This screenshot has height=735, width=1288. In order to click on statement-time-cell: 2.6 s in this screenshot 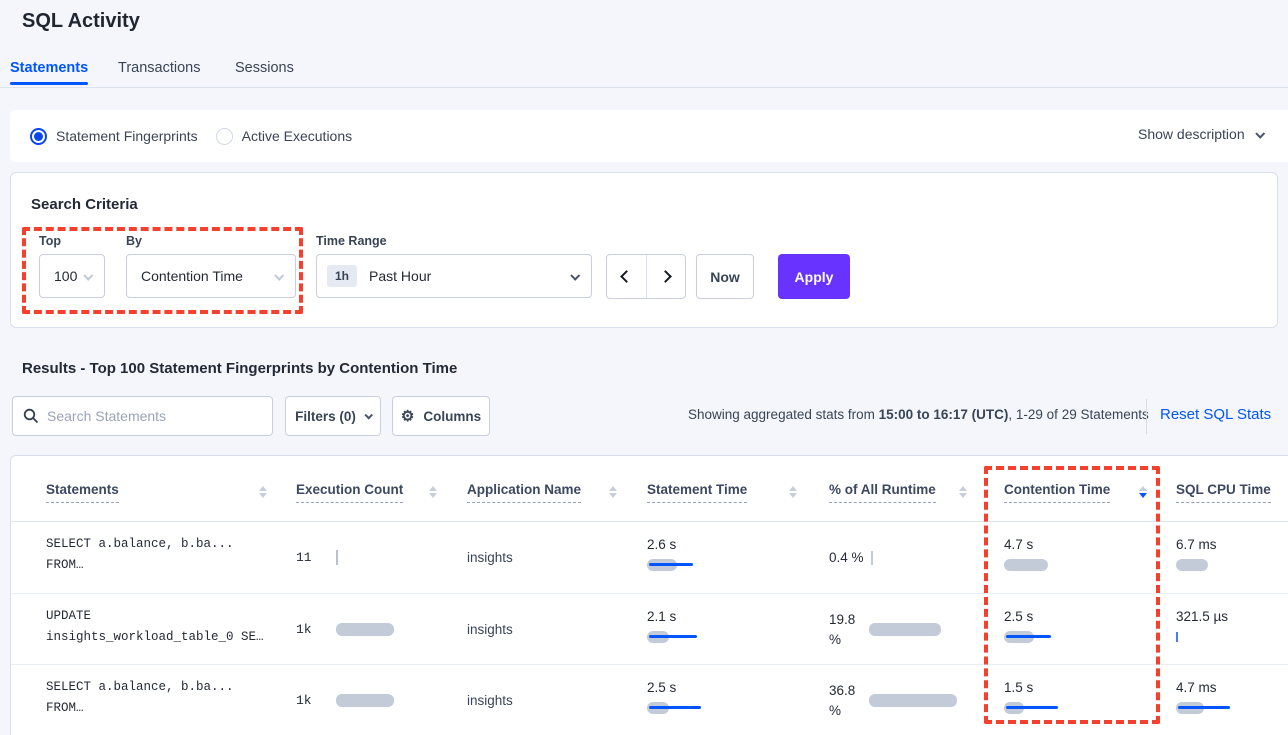, I will do `click(670, 554)`.